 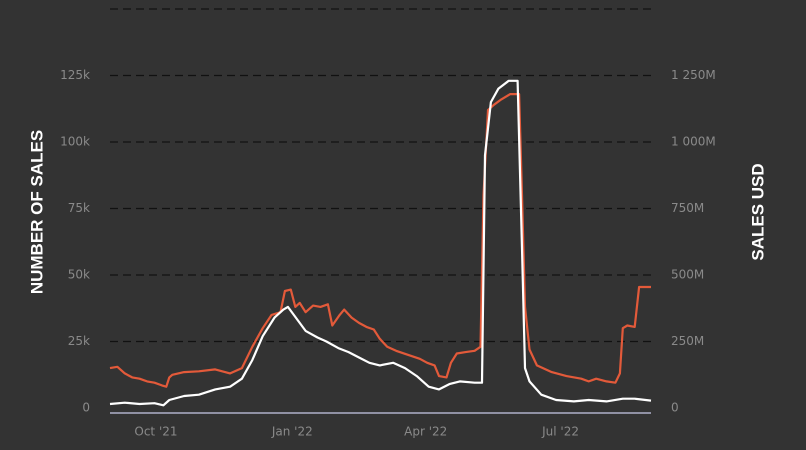 What do you see at coordinates (675, 408) in the screenshot?
I see `right-tick-label: 0` at bounding box center [675, 408].